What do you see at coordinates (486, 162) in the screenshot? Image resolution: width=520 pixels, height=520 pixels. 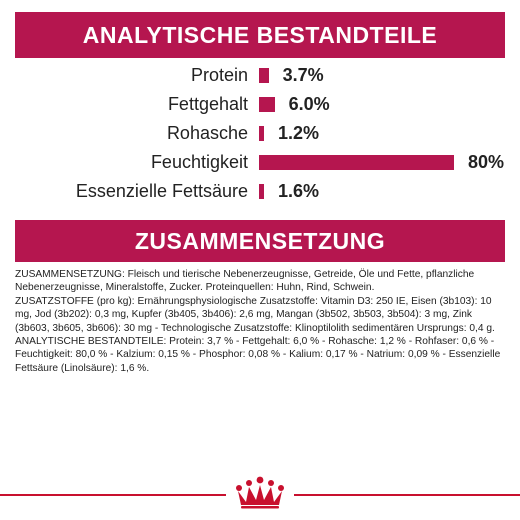 I see `nutrient-value-feuchtigkeit: 80%` at bounding box center [486, 162].